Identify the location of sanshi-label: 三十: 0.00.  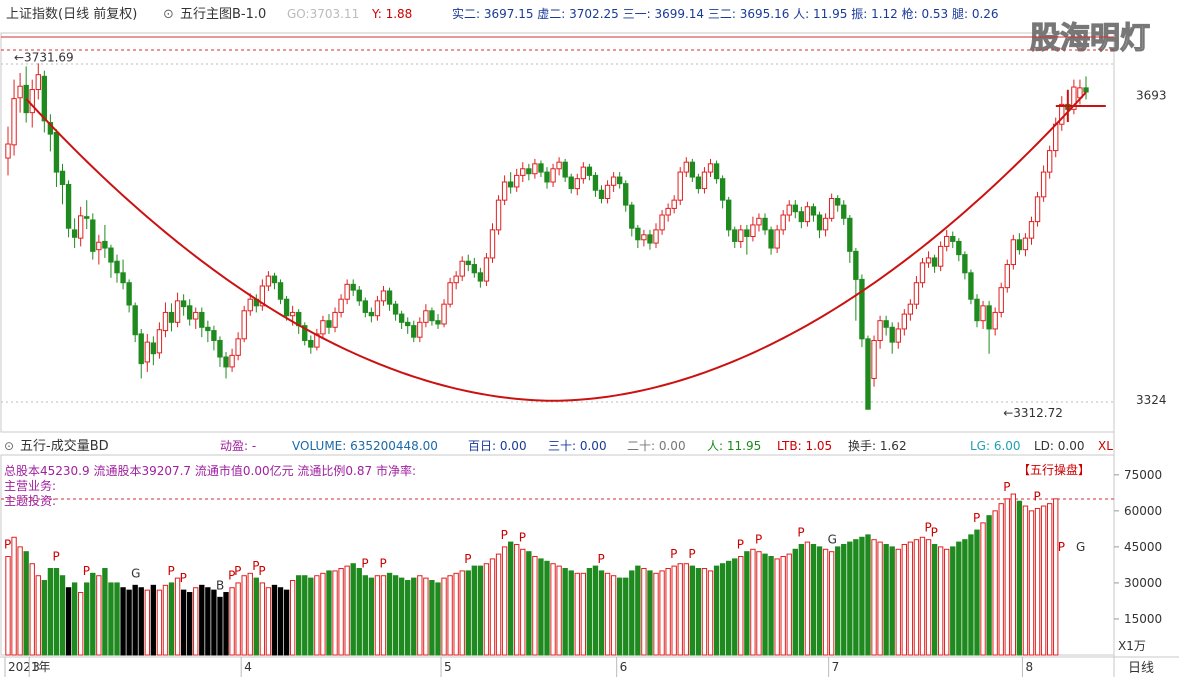
(577, 446).